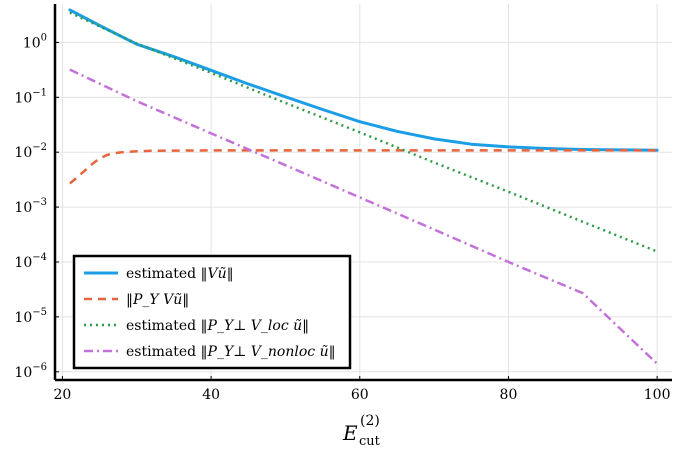  What do you see at coordinates (30, 261) in the screenshot?
I see `y-tick-label: 10⁻⁴` at bounding box center [30, 261].